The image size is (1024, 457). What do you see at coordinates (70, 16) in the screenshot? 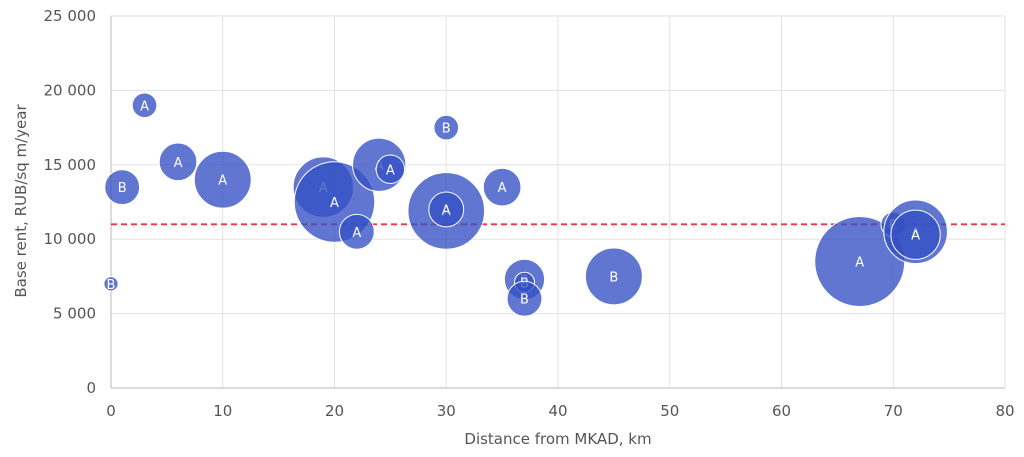
I see `y-tick-label: 25 000` at bounding box center [70, 16].